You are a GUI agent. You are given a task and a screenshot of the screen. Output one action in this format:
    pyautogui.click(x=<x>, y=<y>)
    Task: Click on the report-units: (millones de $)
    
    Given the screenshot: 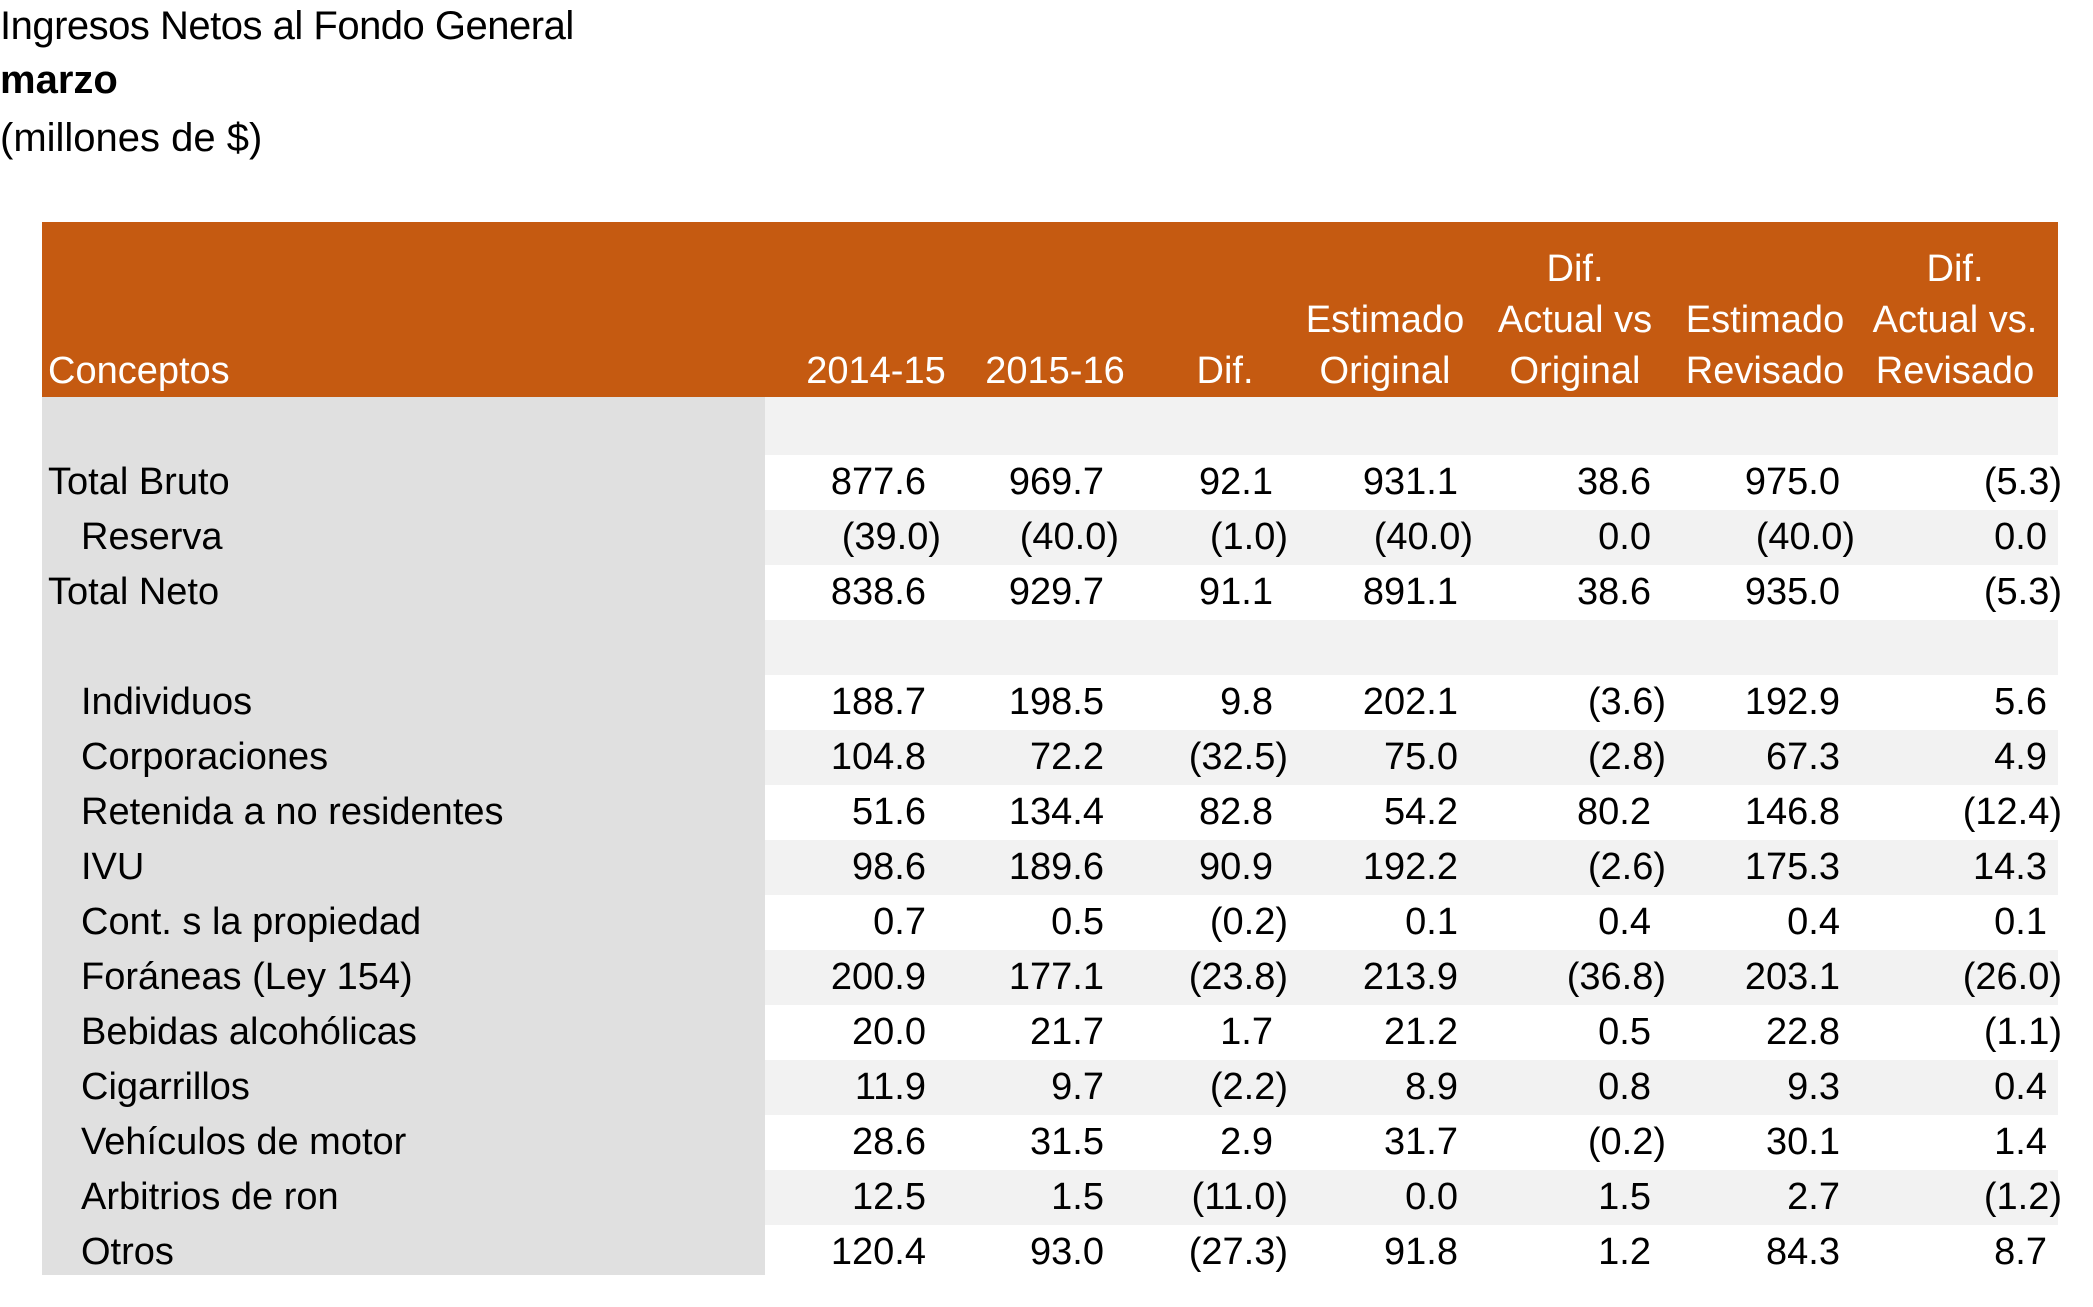 What is the action you would take?
    pyautogui.click(x=131, y=138)
    